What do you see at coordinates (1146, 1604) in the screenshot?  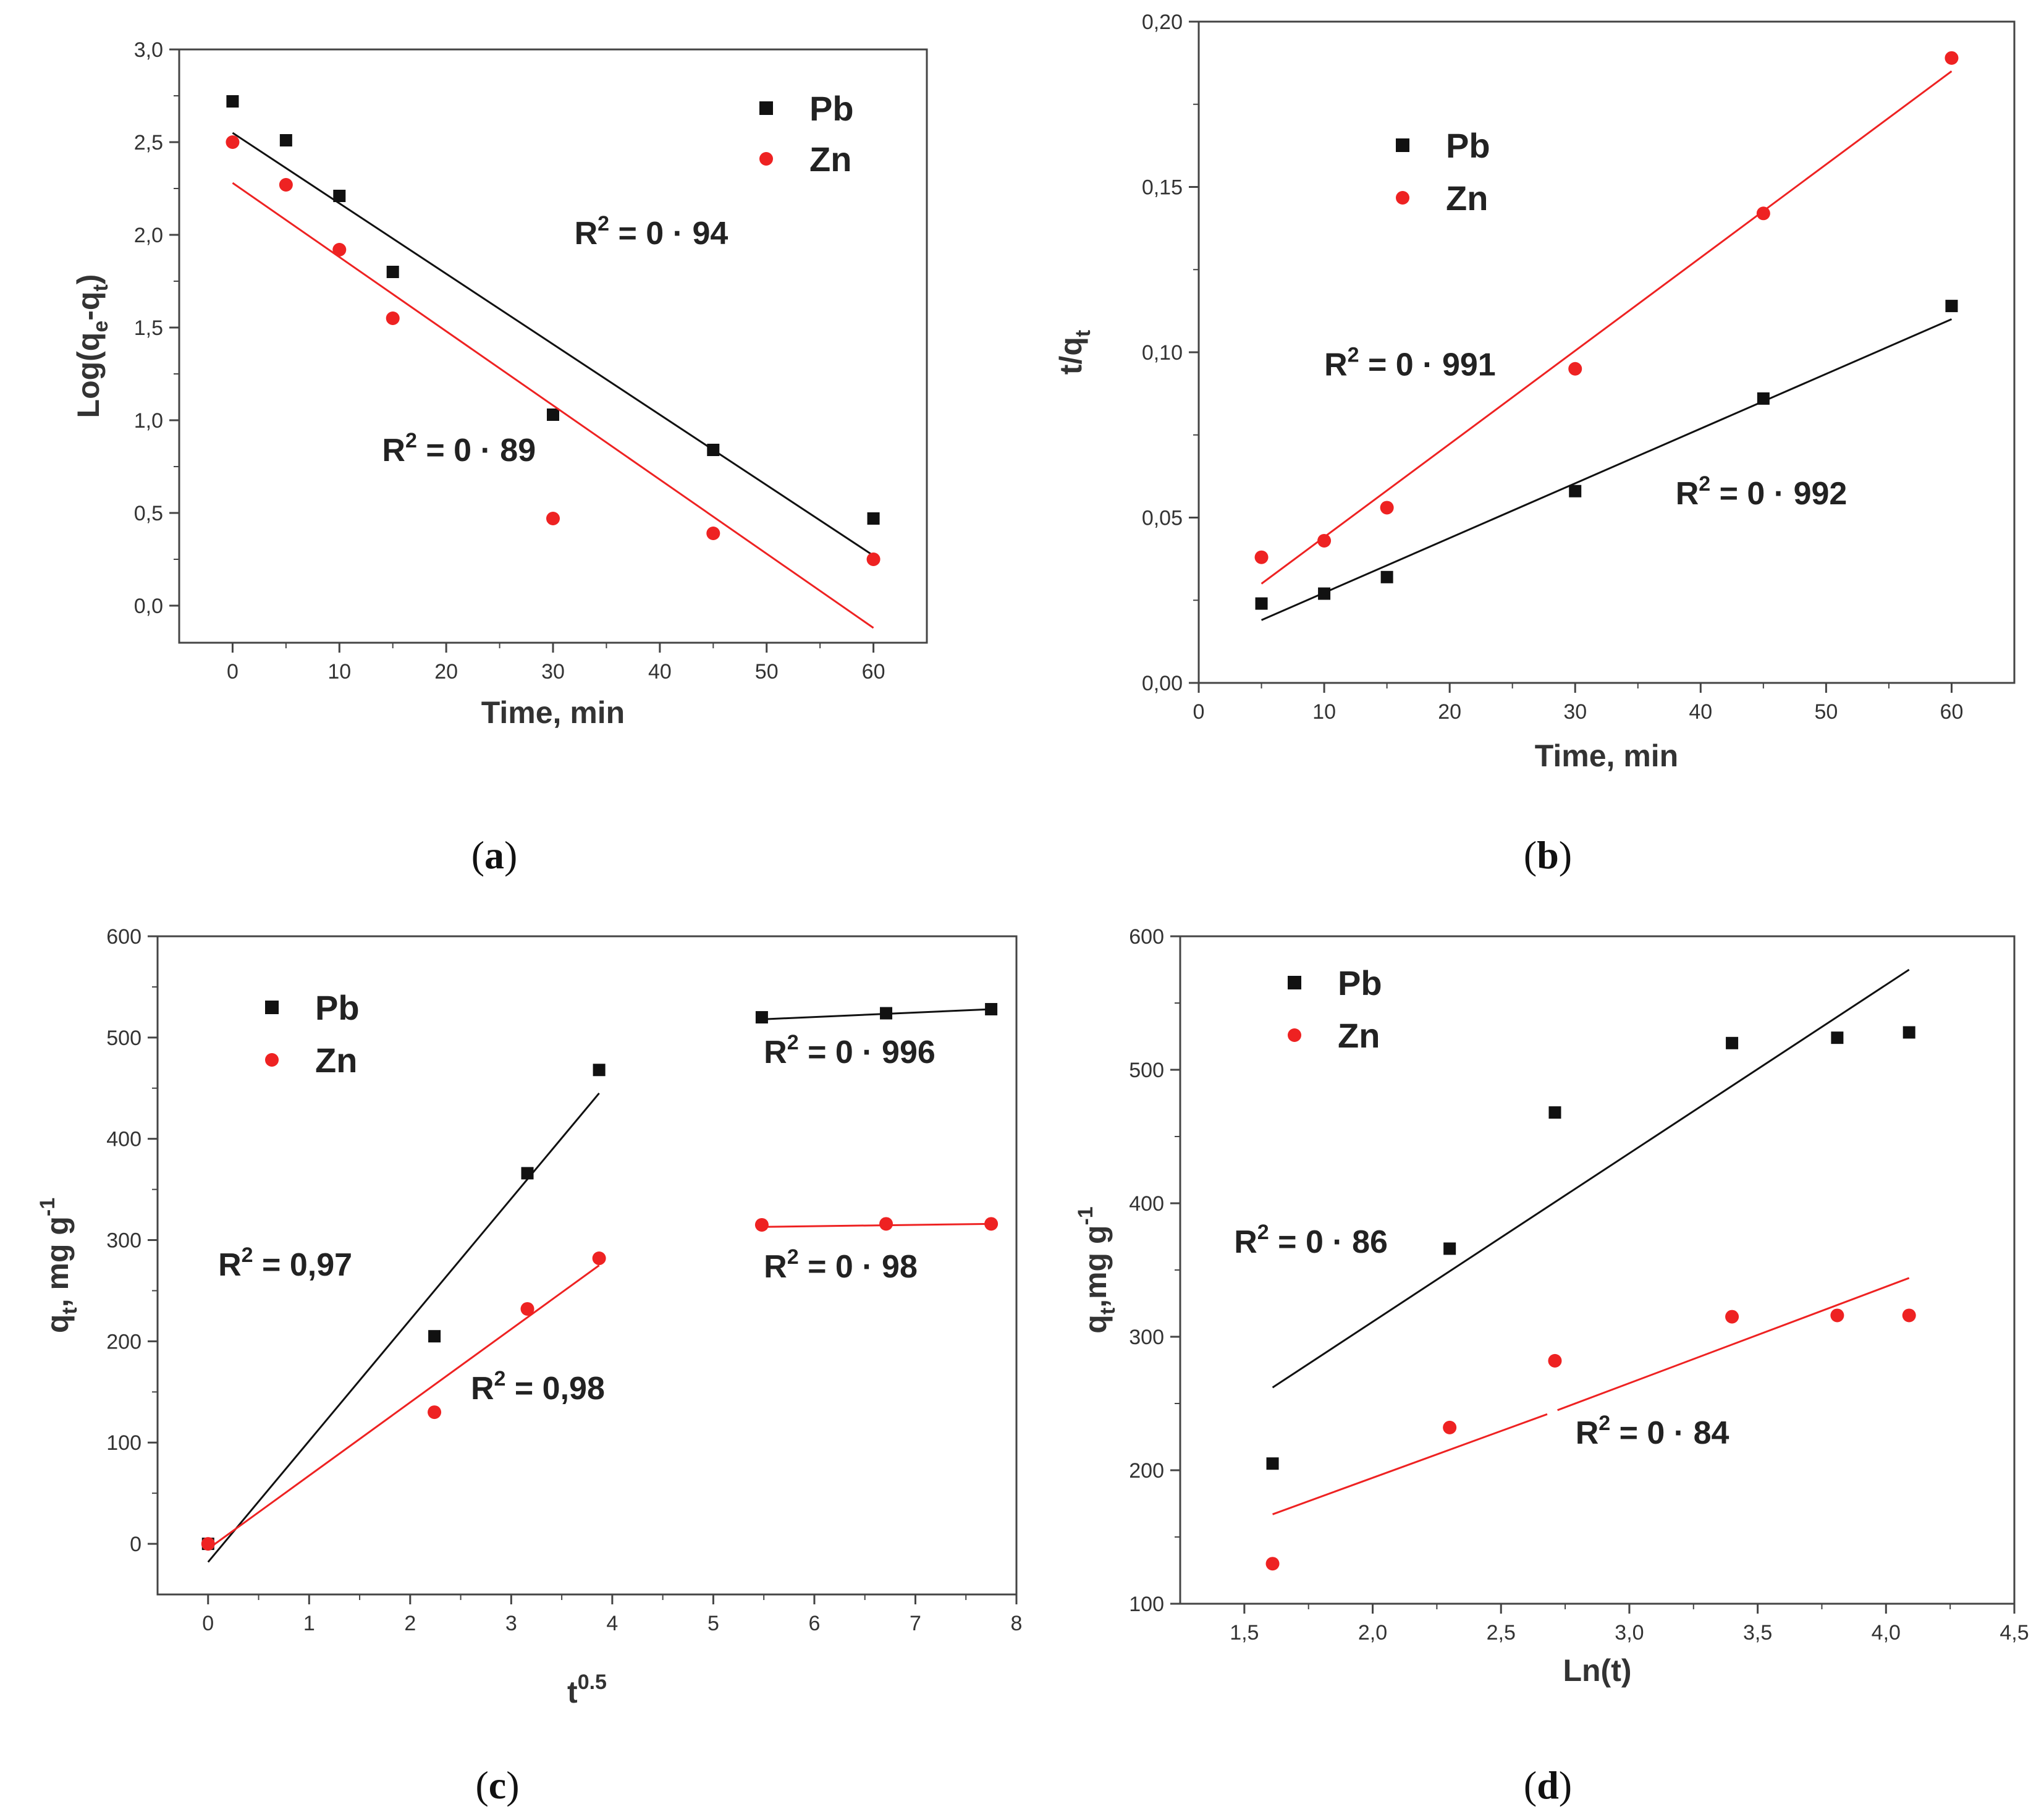 I see `y-tick-label: 100` at bounding box center [1146, 1604].